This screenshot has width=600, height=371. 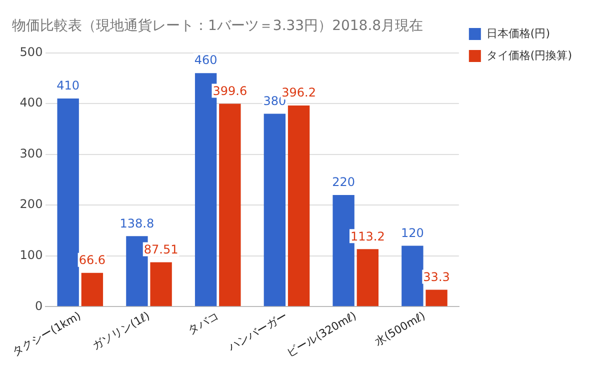 What do you see at coordinates (31, 153) in the screenshot?
I see `y-tick-label: 300` at bounding box center [31, 153].